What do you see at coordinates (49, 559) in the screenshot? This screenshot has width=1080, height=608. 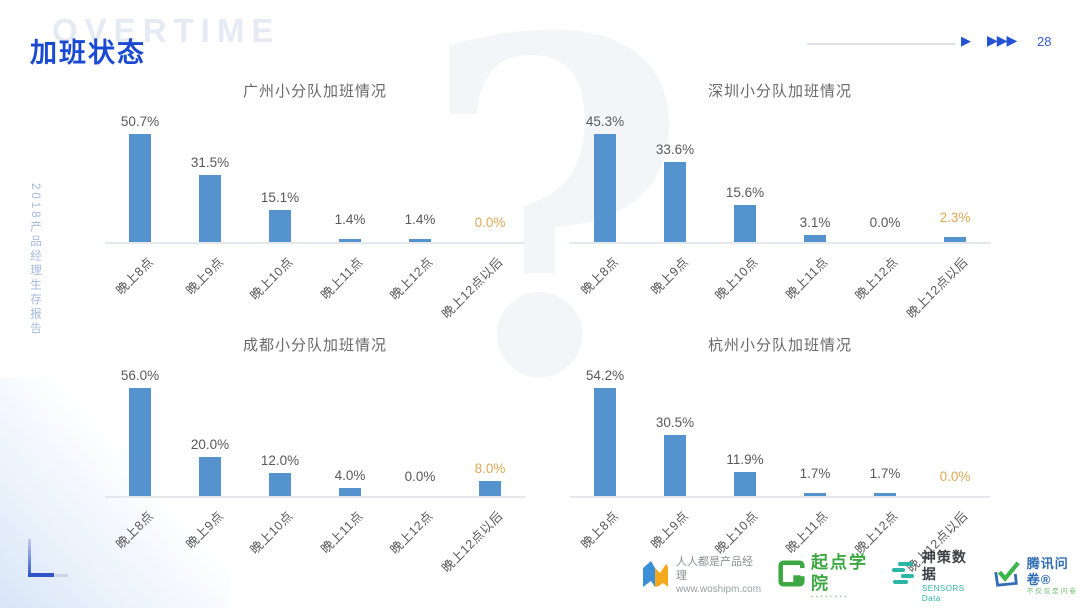 I see `corner-bracket-decoration` at bounding box center [49, 559].